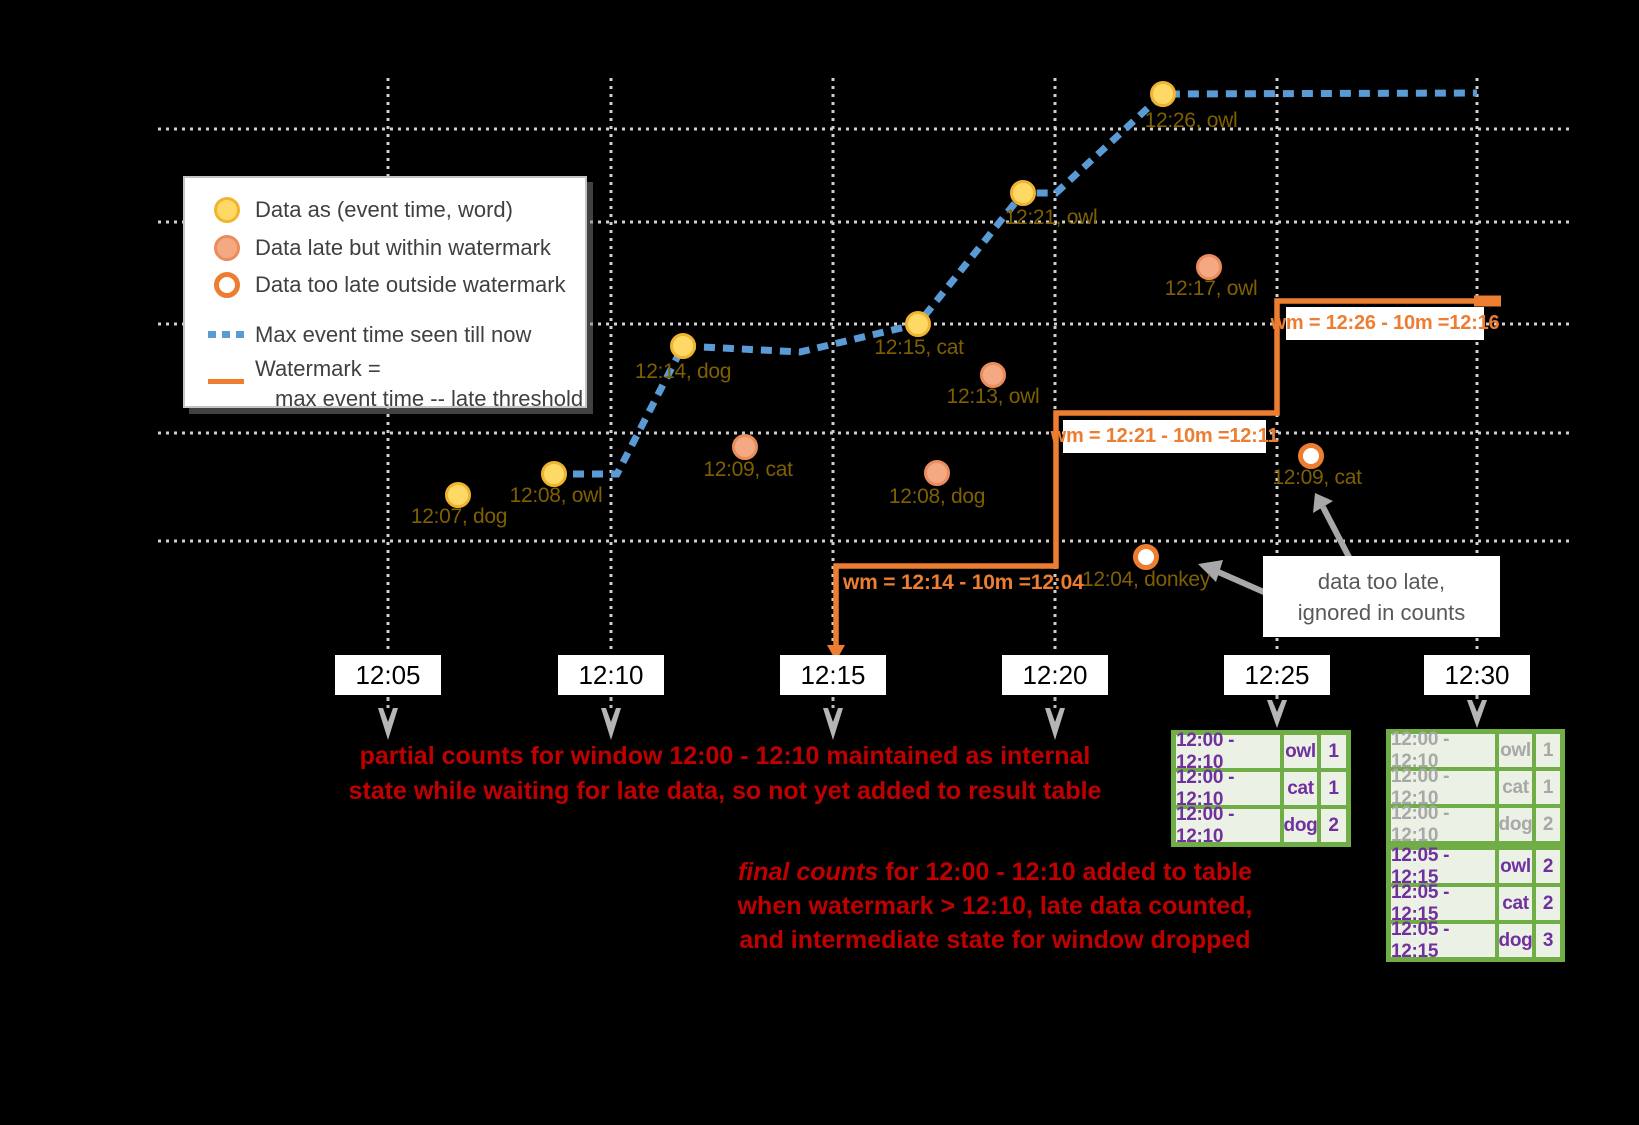 The width and height of the screenshot is (1639, 1125). Describe the element at coordinates (1277, 675) in the screenshot. I see `axis-tick-label: 12:25` at that location.